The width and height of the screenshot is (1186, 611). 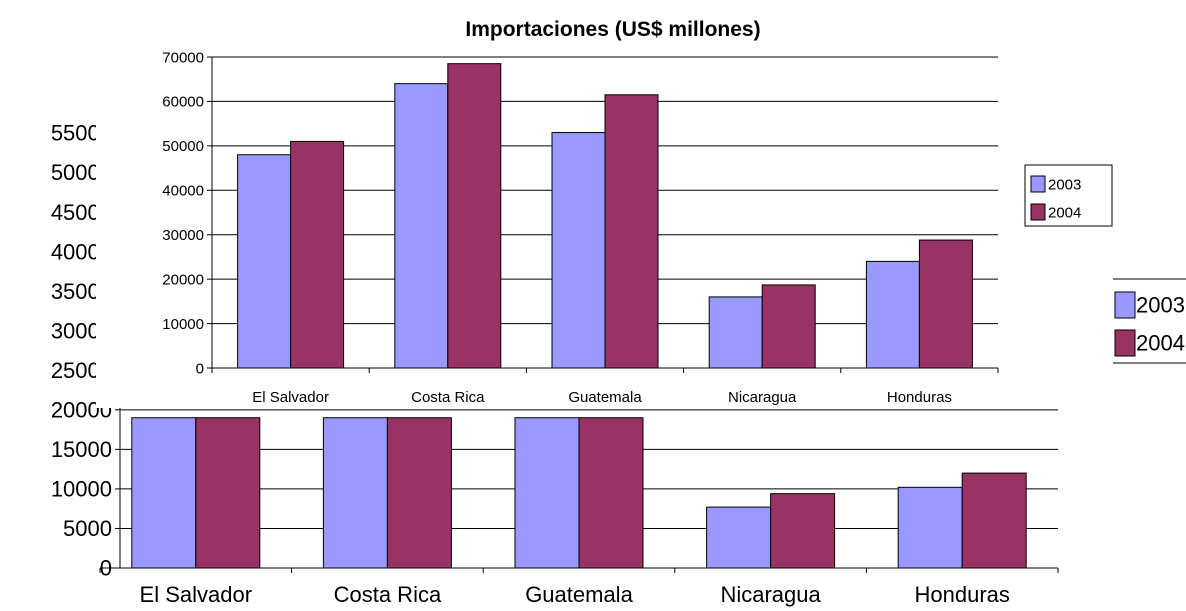 I want to click on y-tick-label: 60000, so click(x=183, y=102).